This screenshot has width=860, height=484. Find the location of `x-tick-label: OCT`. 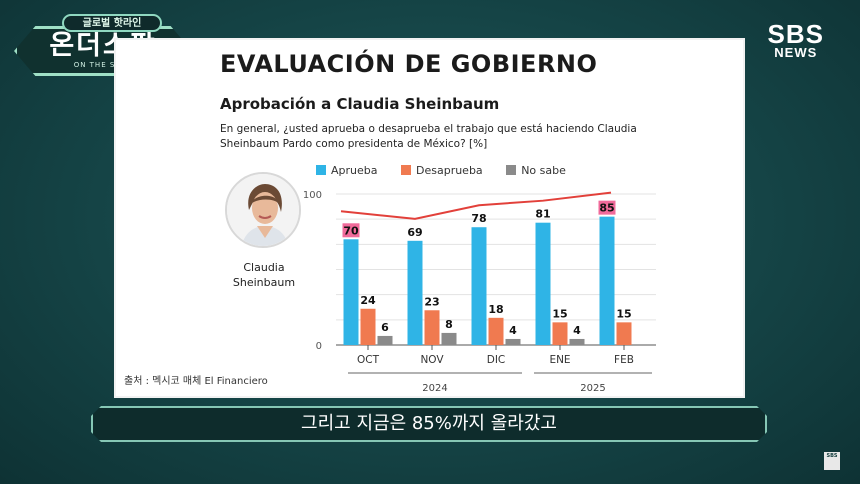

x-tick-label: OCT is located at coordinates (368, 360).